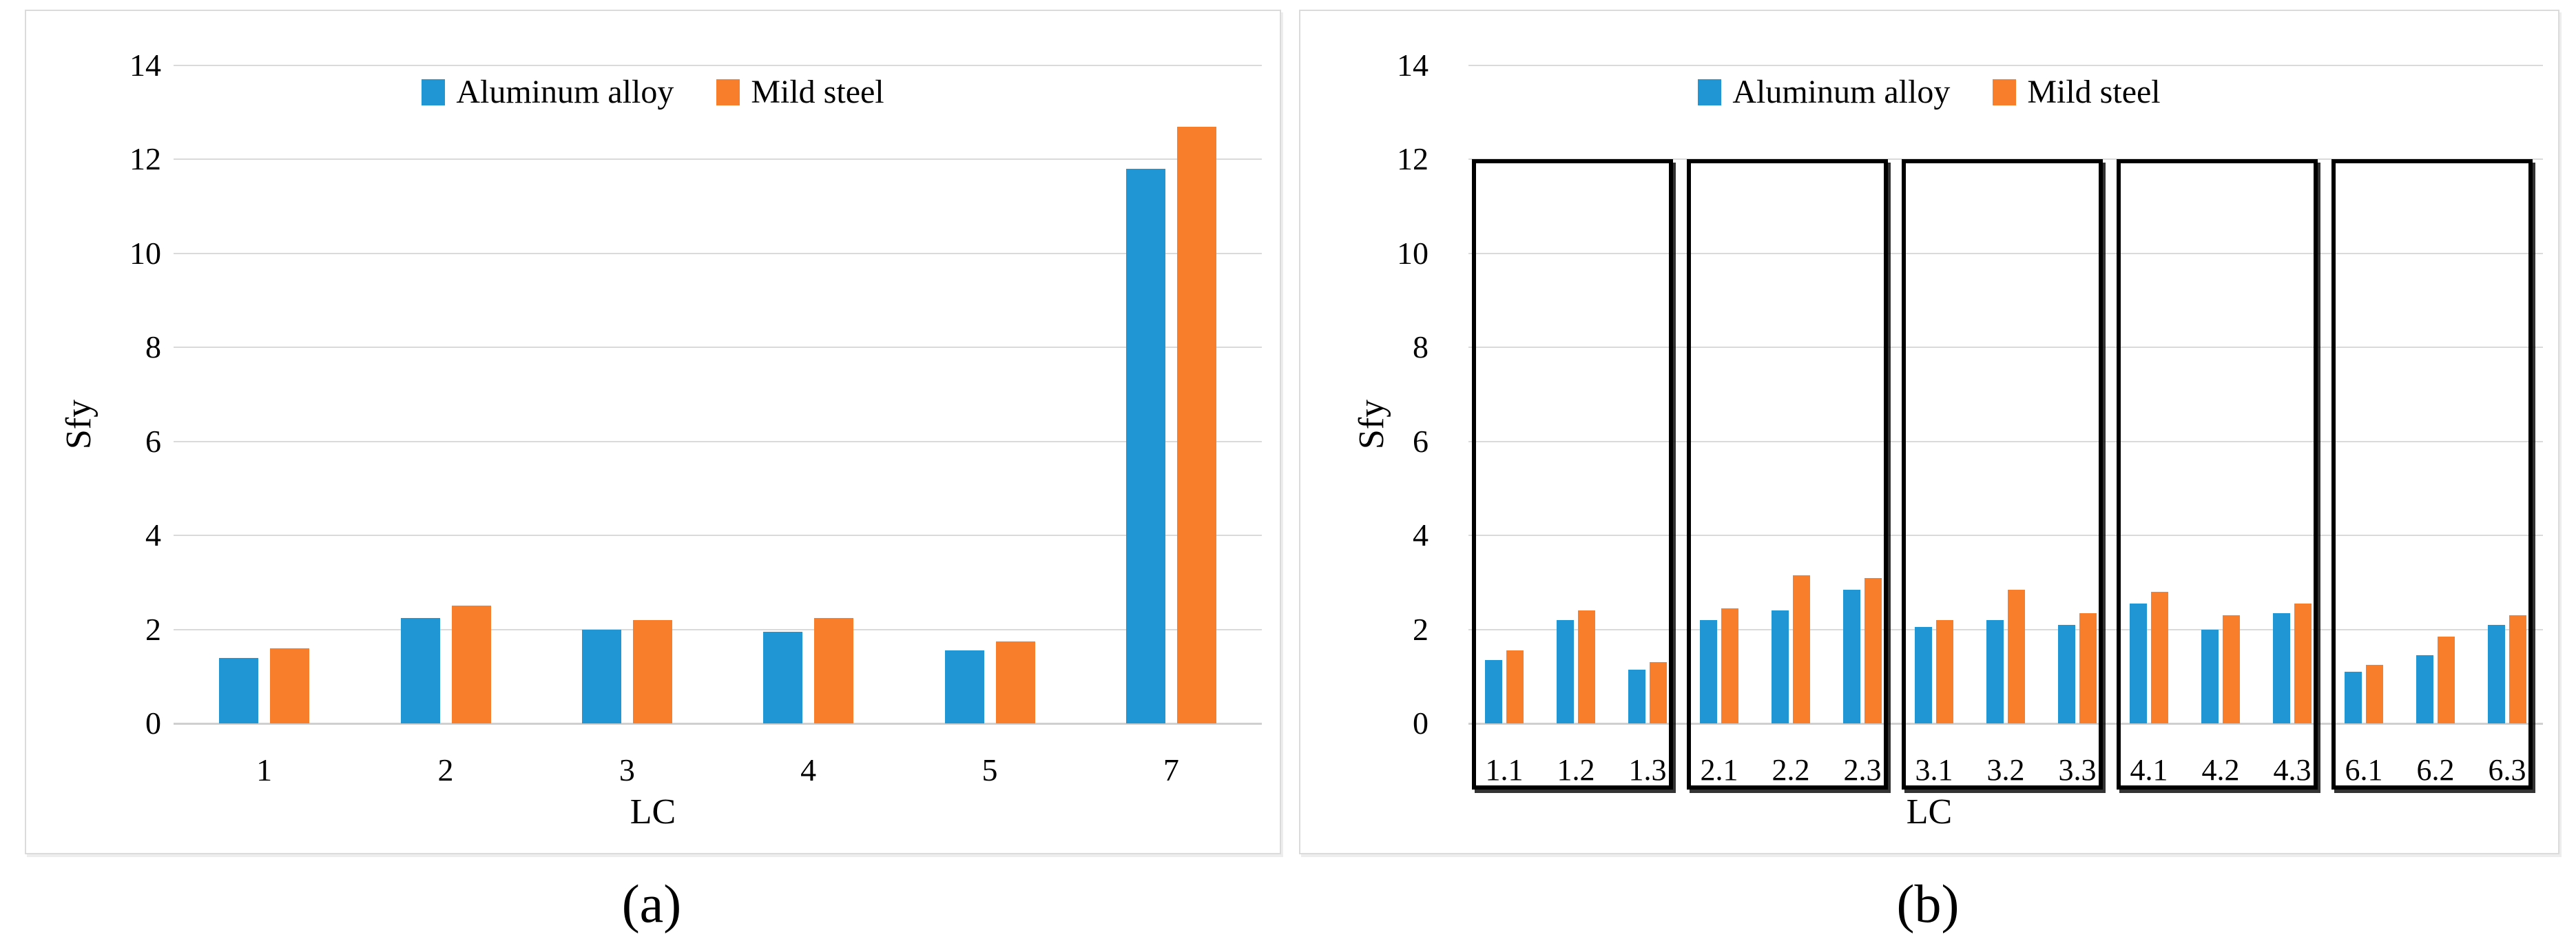 Image resolution: width=2576 pixels, height=937 pixels. Describe the element at coordinates (1995, 671) in the screenshot. I see `bar-aluminum-alloy-3.2` at that location.